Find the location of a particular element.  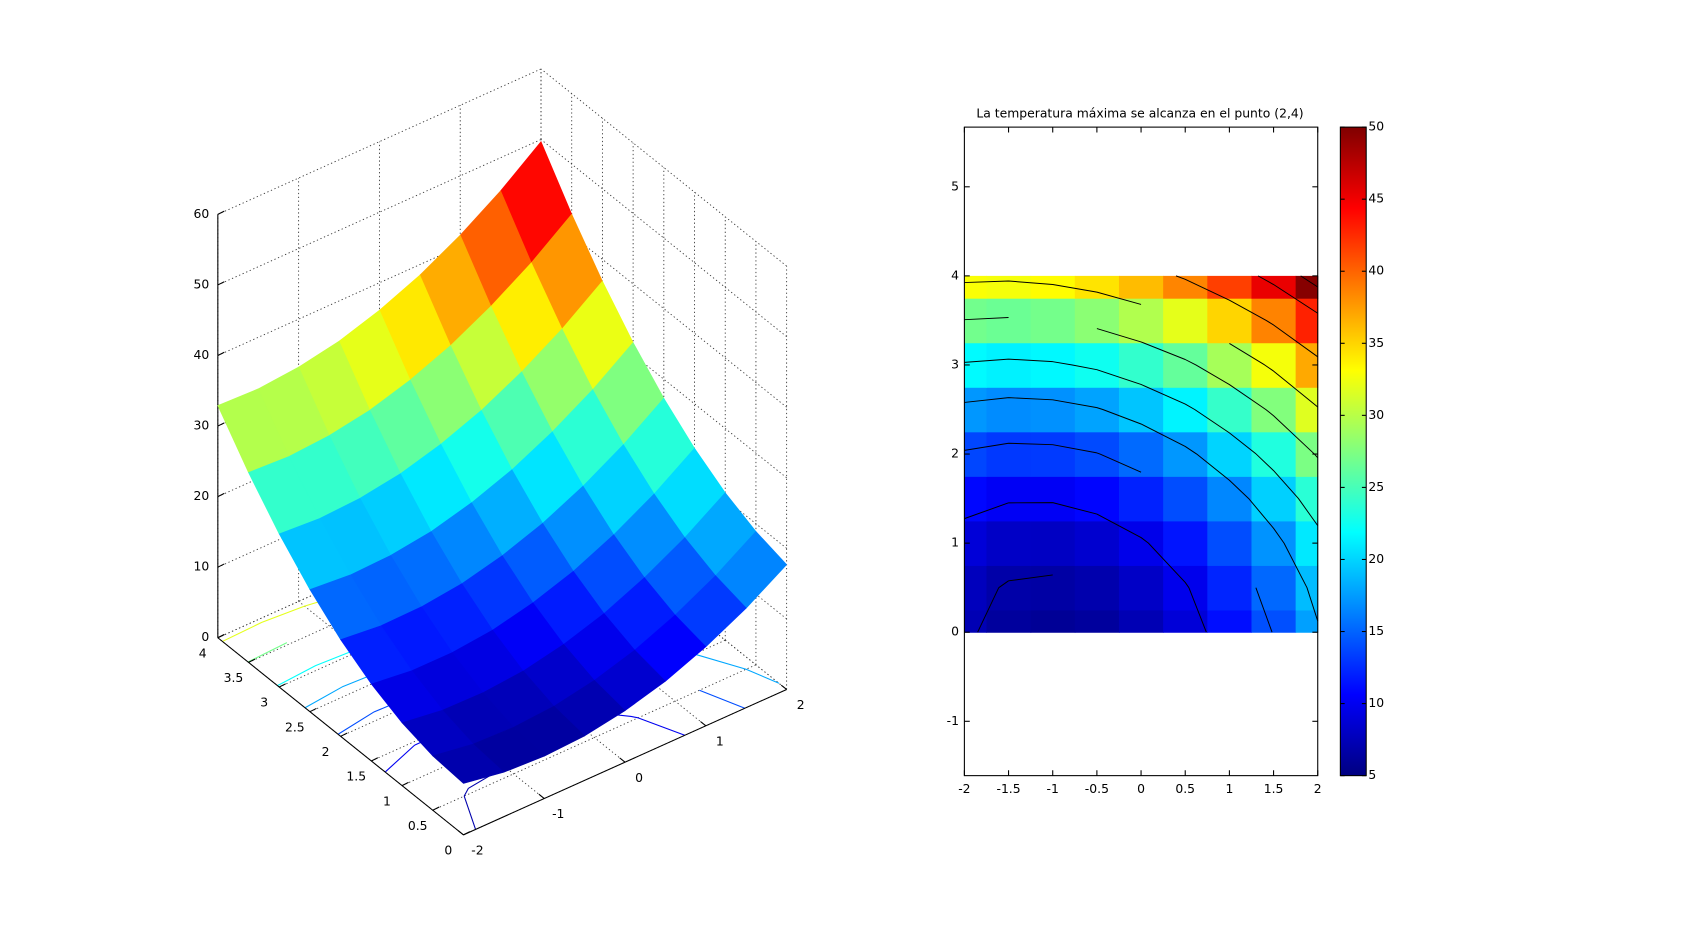

colorbar-tick-label: 45 is located at coordinates (1376, 199).